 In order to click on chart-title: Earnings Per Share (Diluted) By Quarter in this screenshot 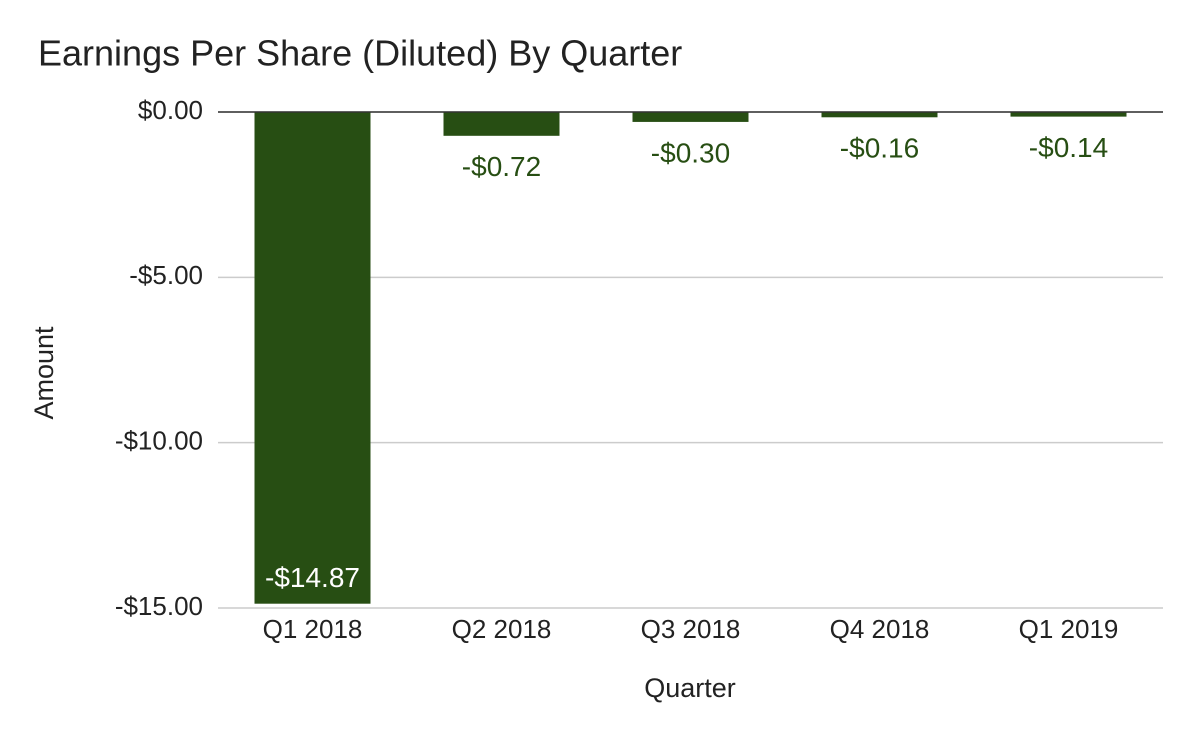, I will do `click(360, 53)`.